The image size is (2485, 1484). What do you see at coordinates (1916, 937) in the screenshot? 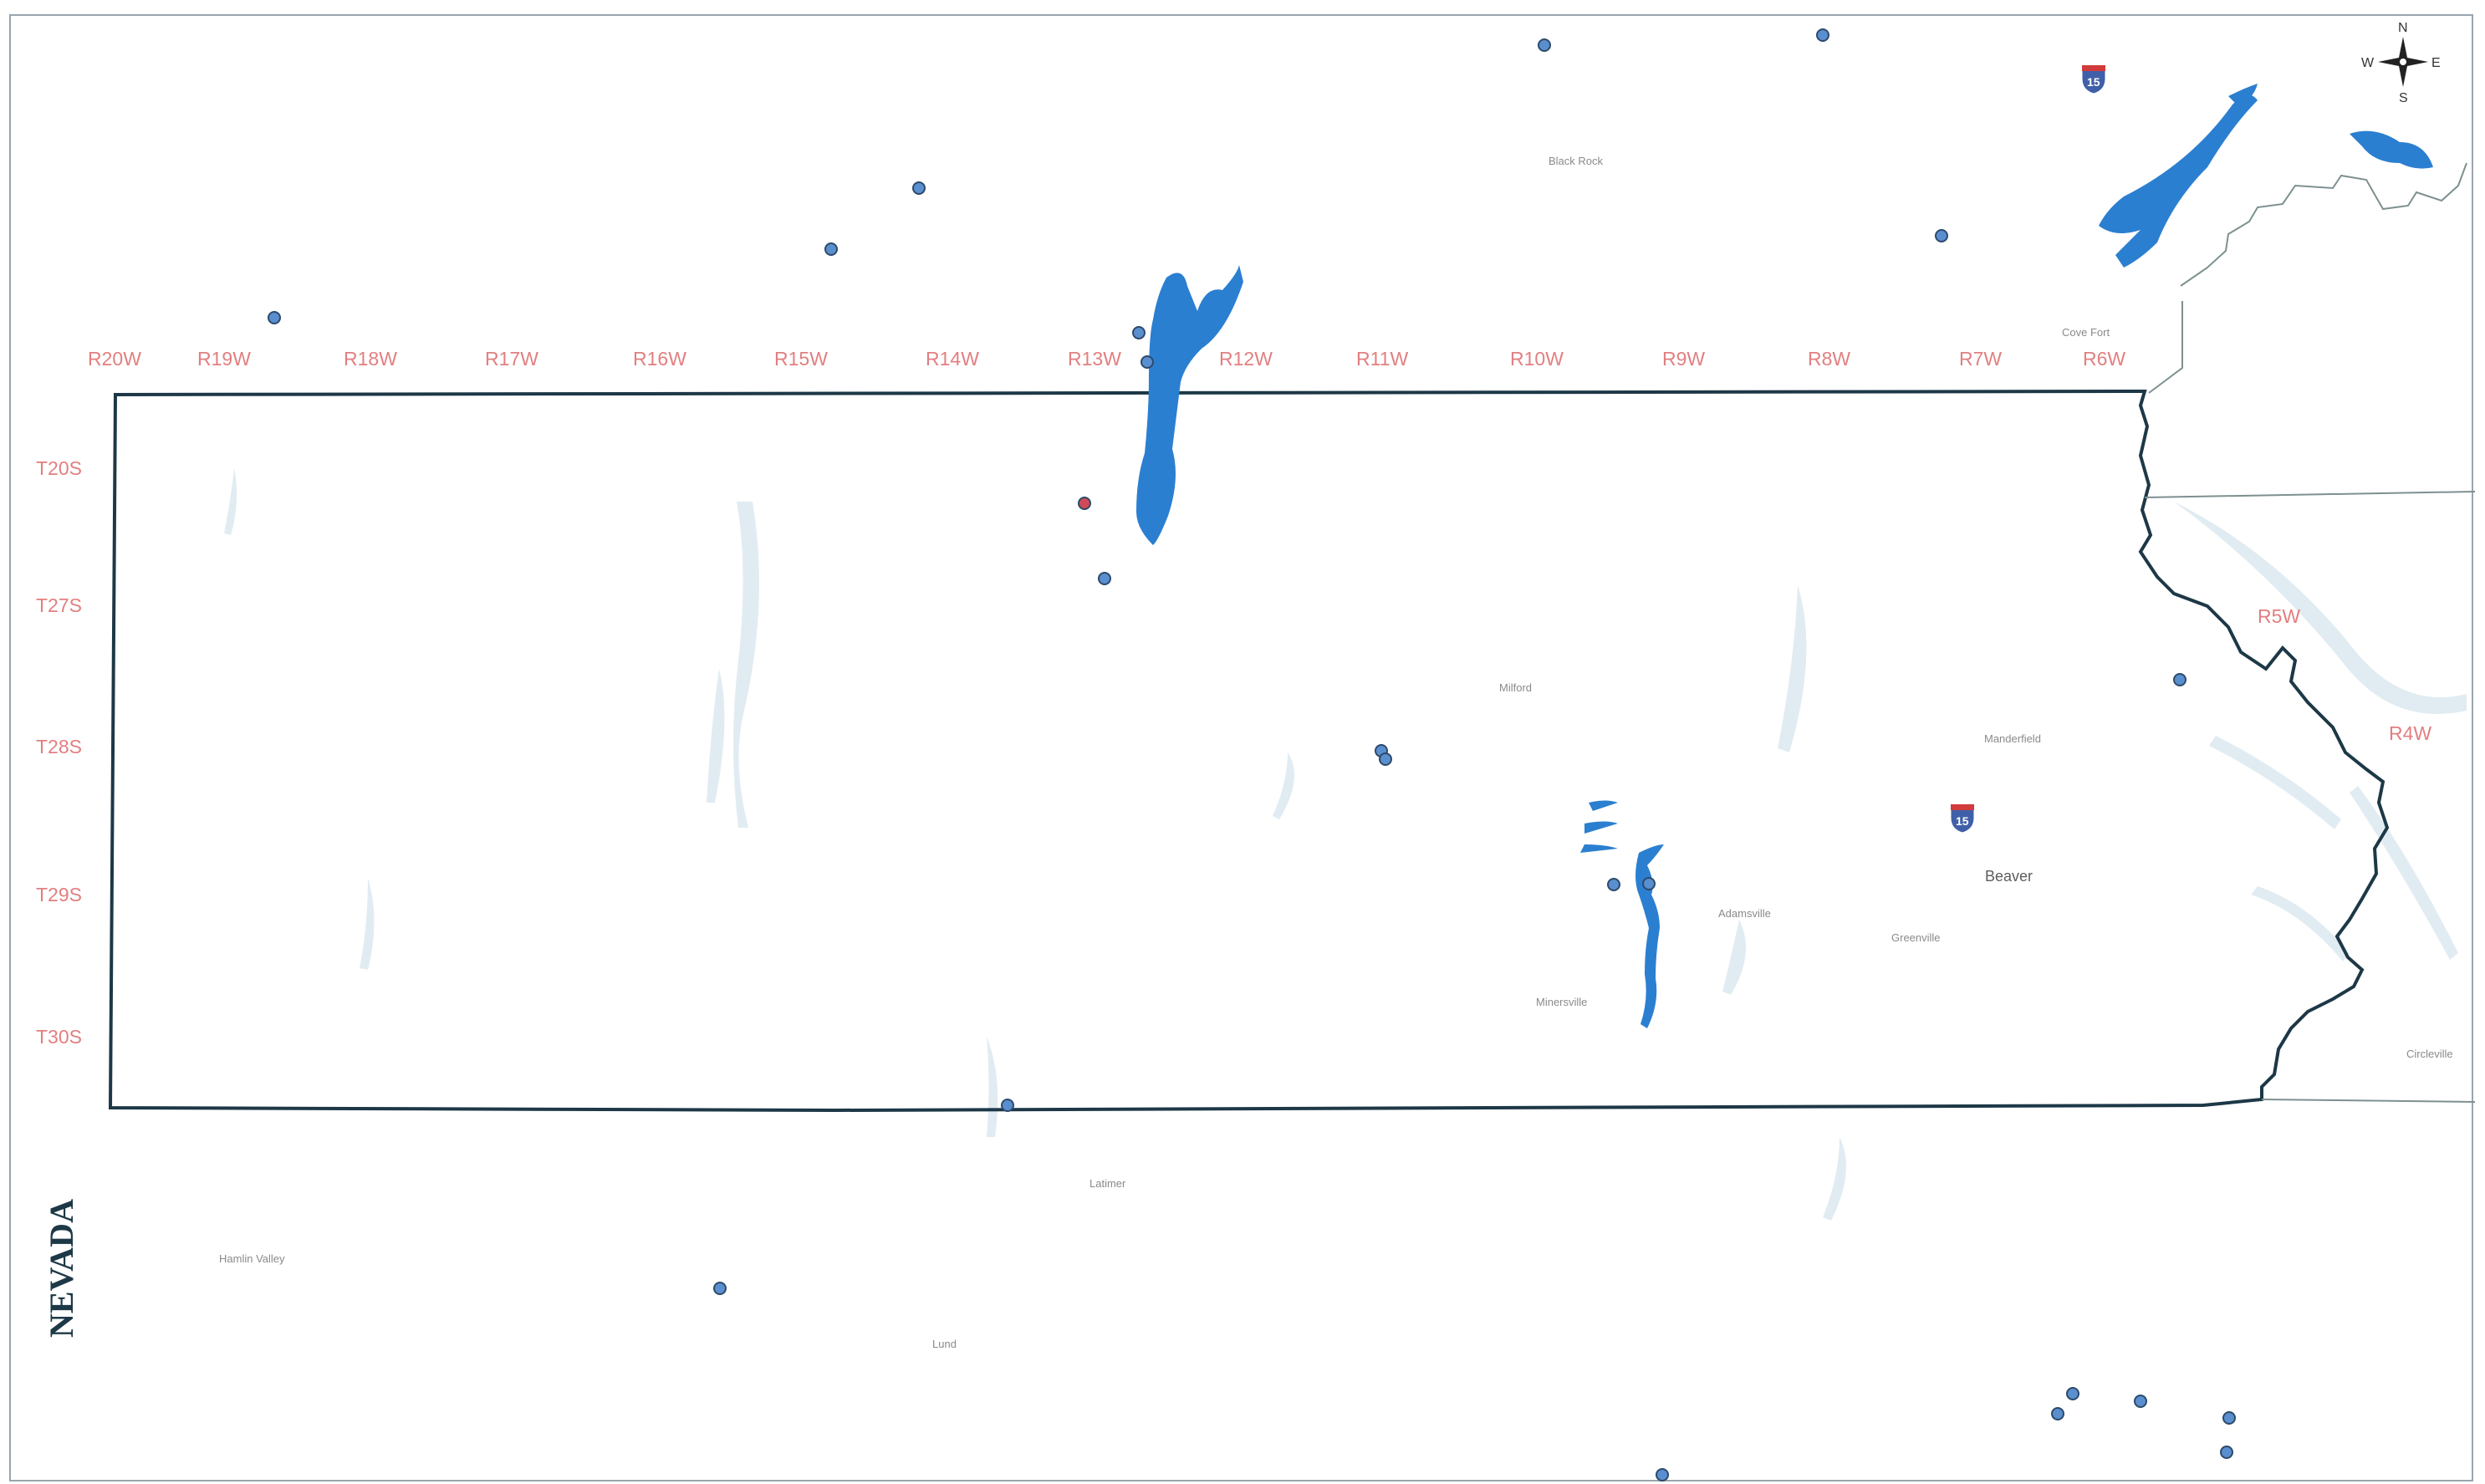
I see `town-label-greenville: Greenville` at bounding box center [1916, 937].